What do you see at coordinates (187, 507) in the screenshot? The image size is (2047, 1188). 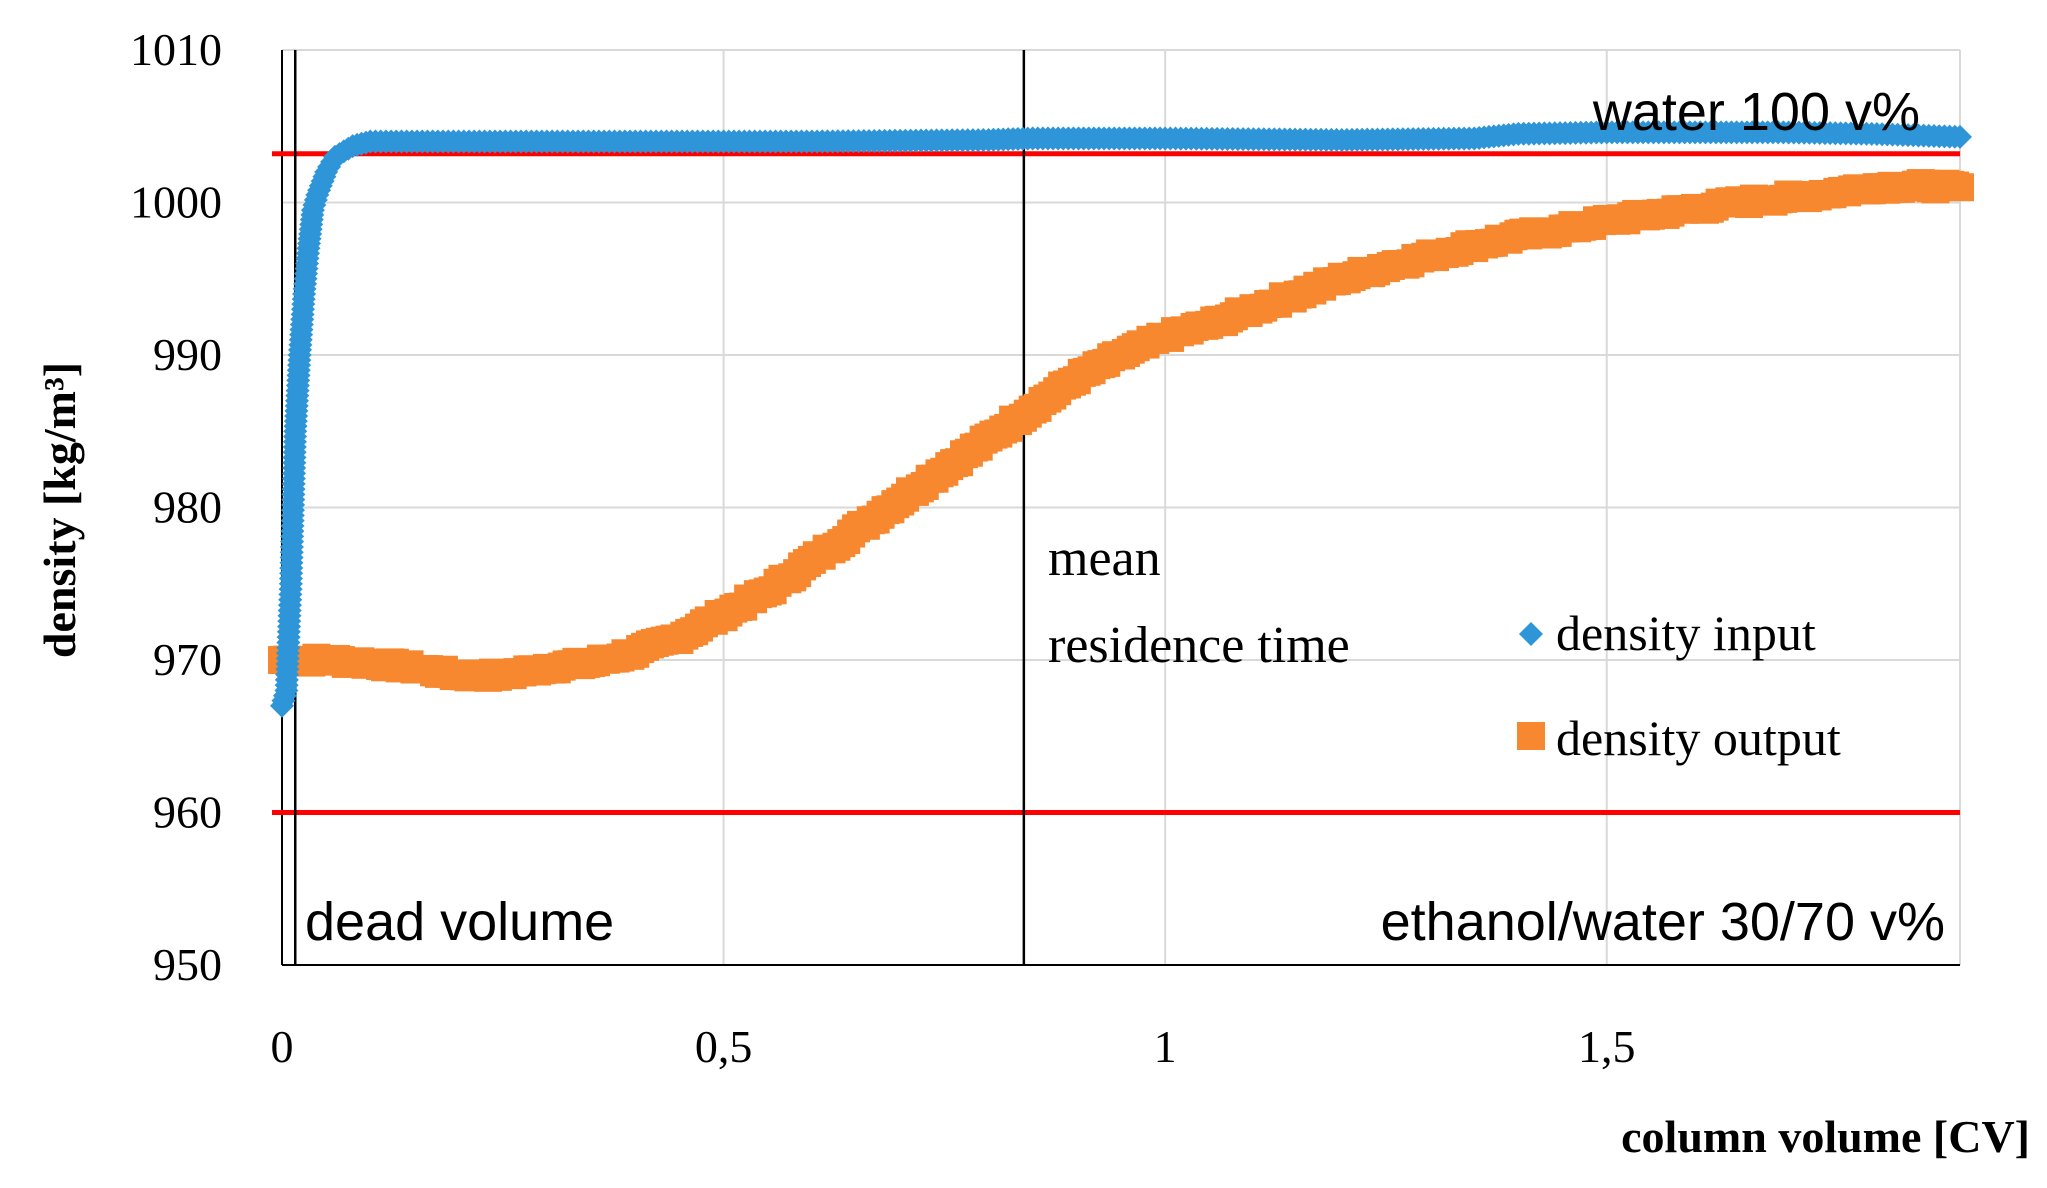 I see `y-tick-label: 980` at bounding box center [187, 507].